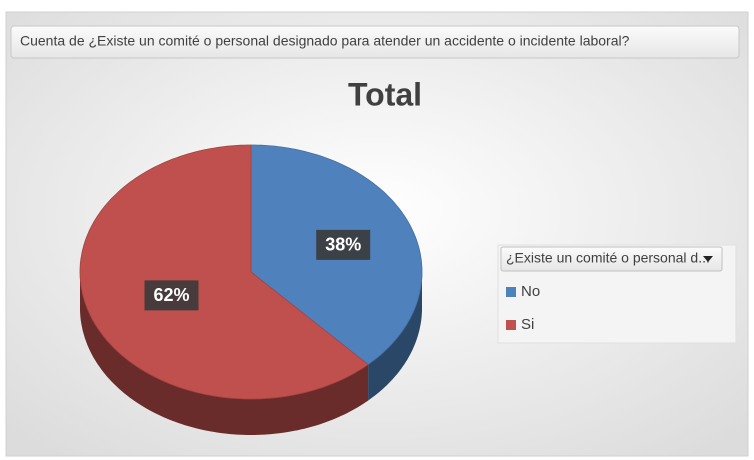 This screenshot has height=460, width=754. I want to click on dropdown-arrow, so click(708, 259).